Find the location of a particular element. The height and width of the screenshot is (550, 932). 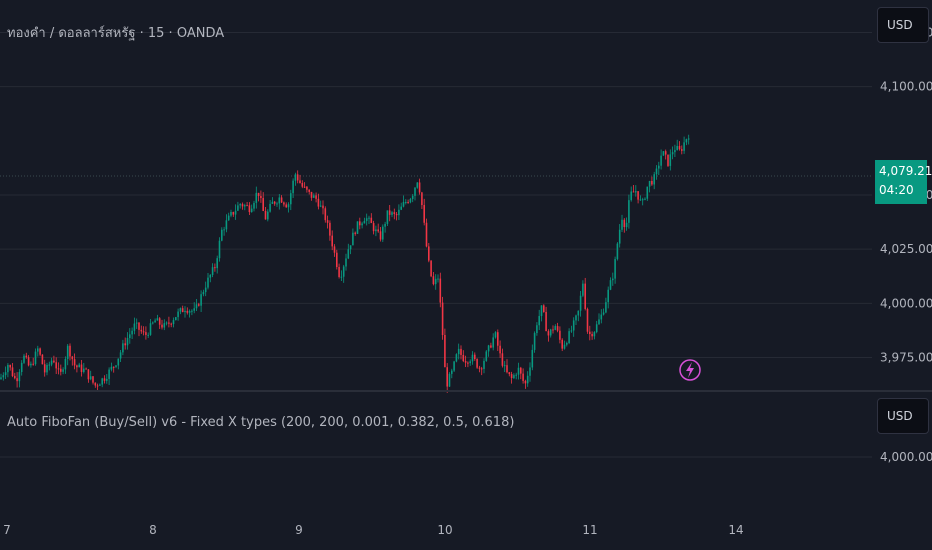

indicator-axis: 4,000.000 is located at coordinates (906, 457).